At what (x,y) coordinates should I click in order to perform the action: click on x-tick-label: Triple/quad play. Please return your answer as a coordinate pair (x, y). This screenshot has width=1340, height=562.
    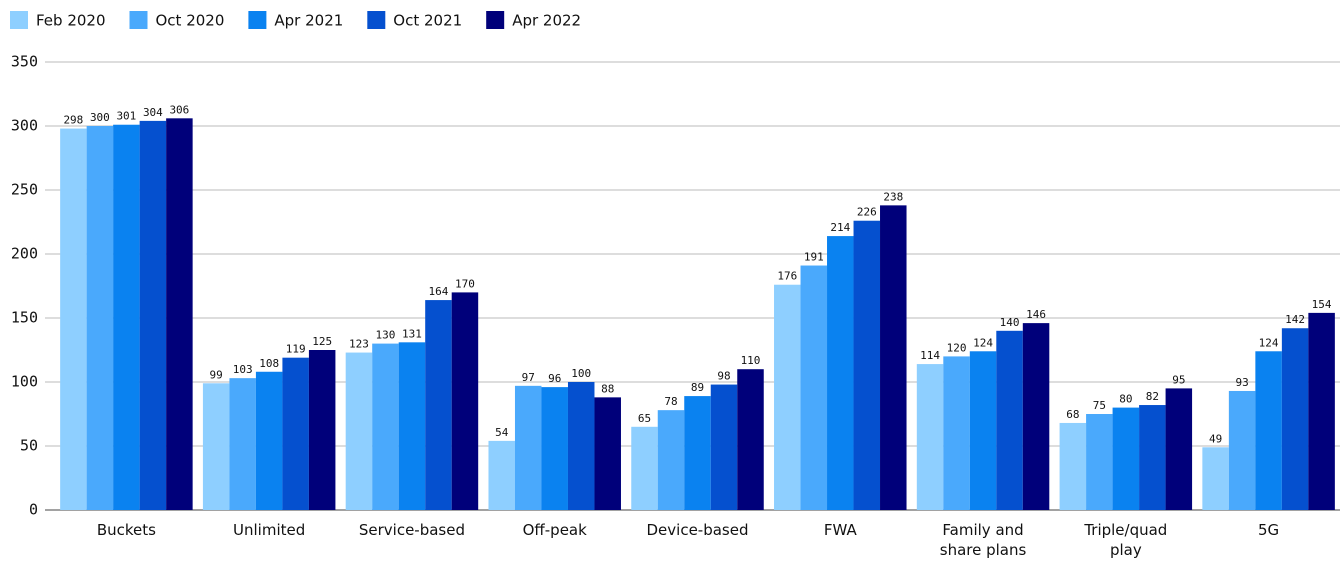
    Looking at the image, I should click on (1126, 540).